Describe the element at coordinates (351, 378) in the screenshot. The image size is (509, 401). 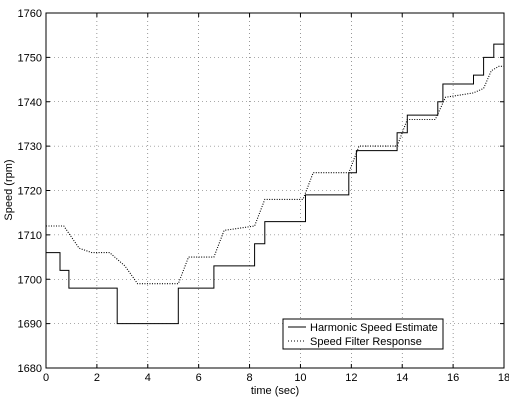
I see `x-tick-label: 12` at that location.